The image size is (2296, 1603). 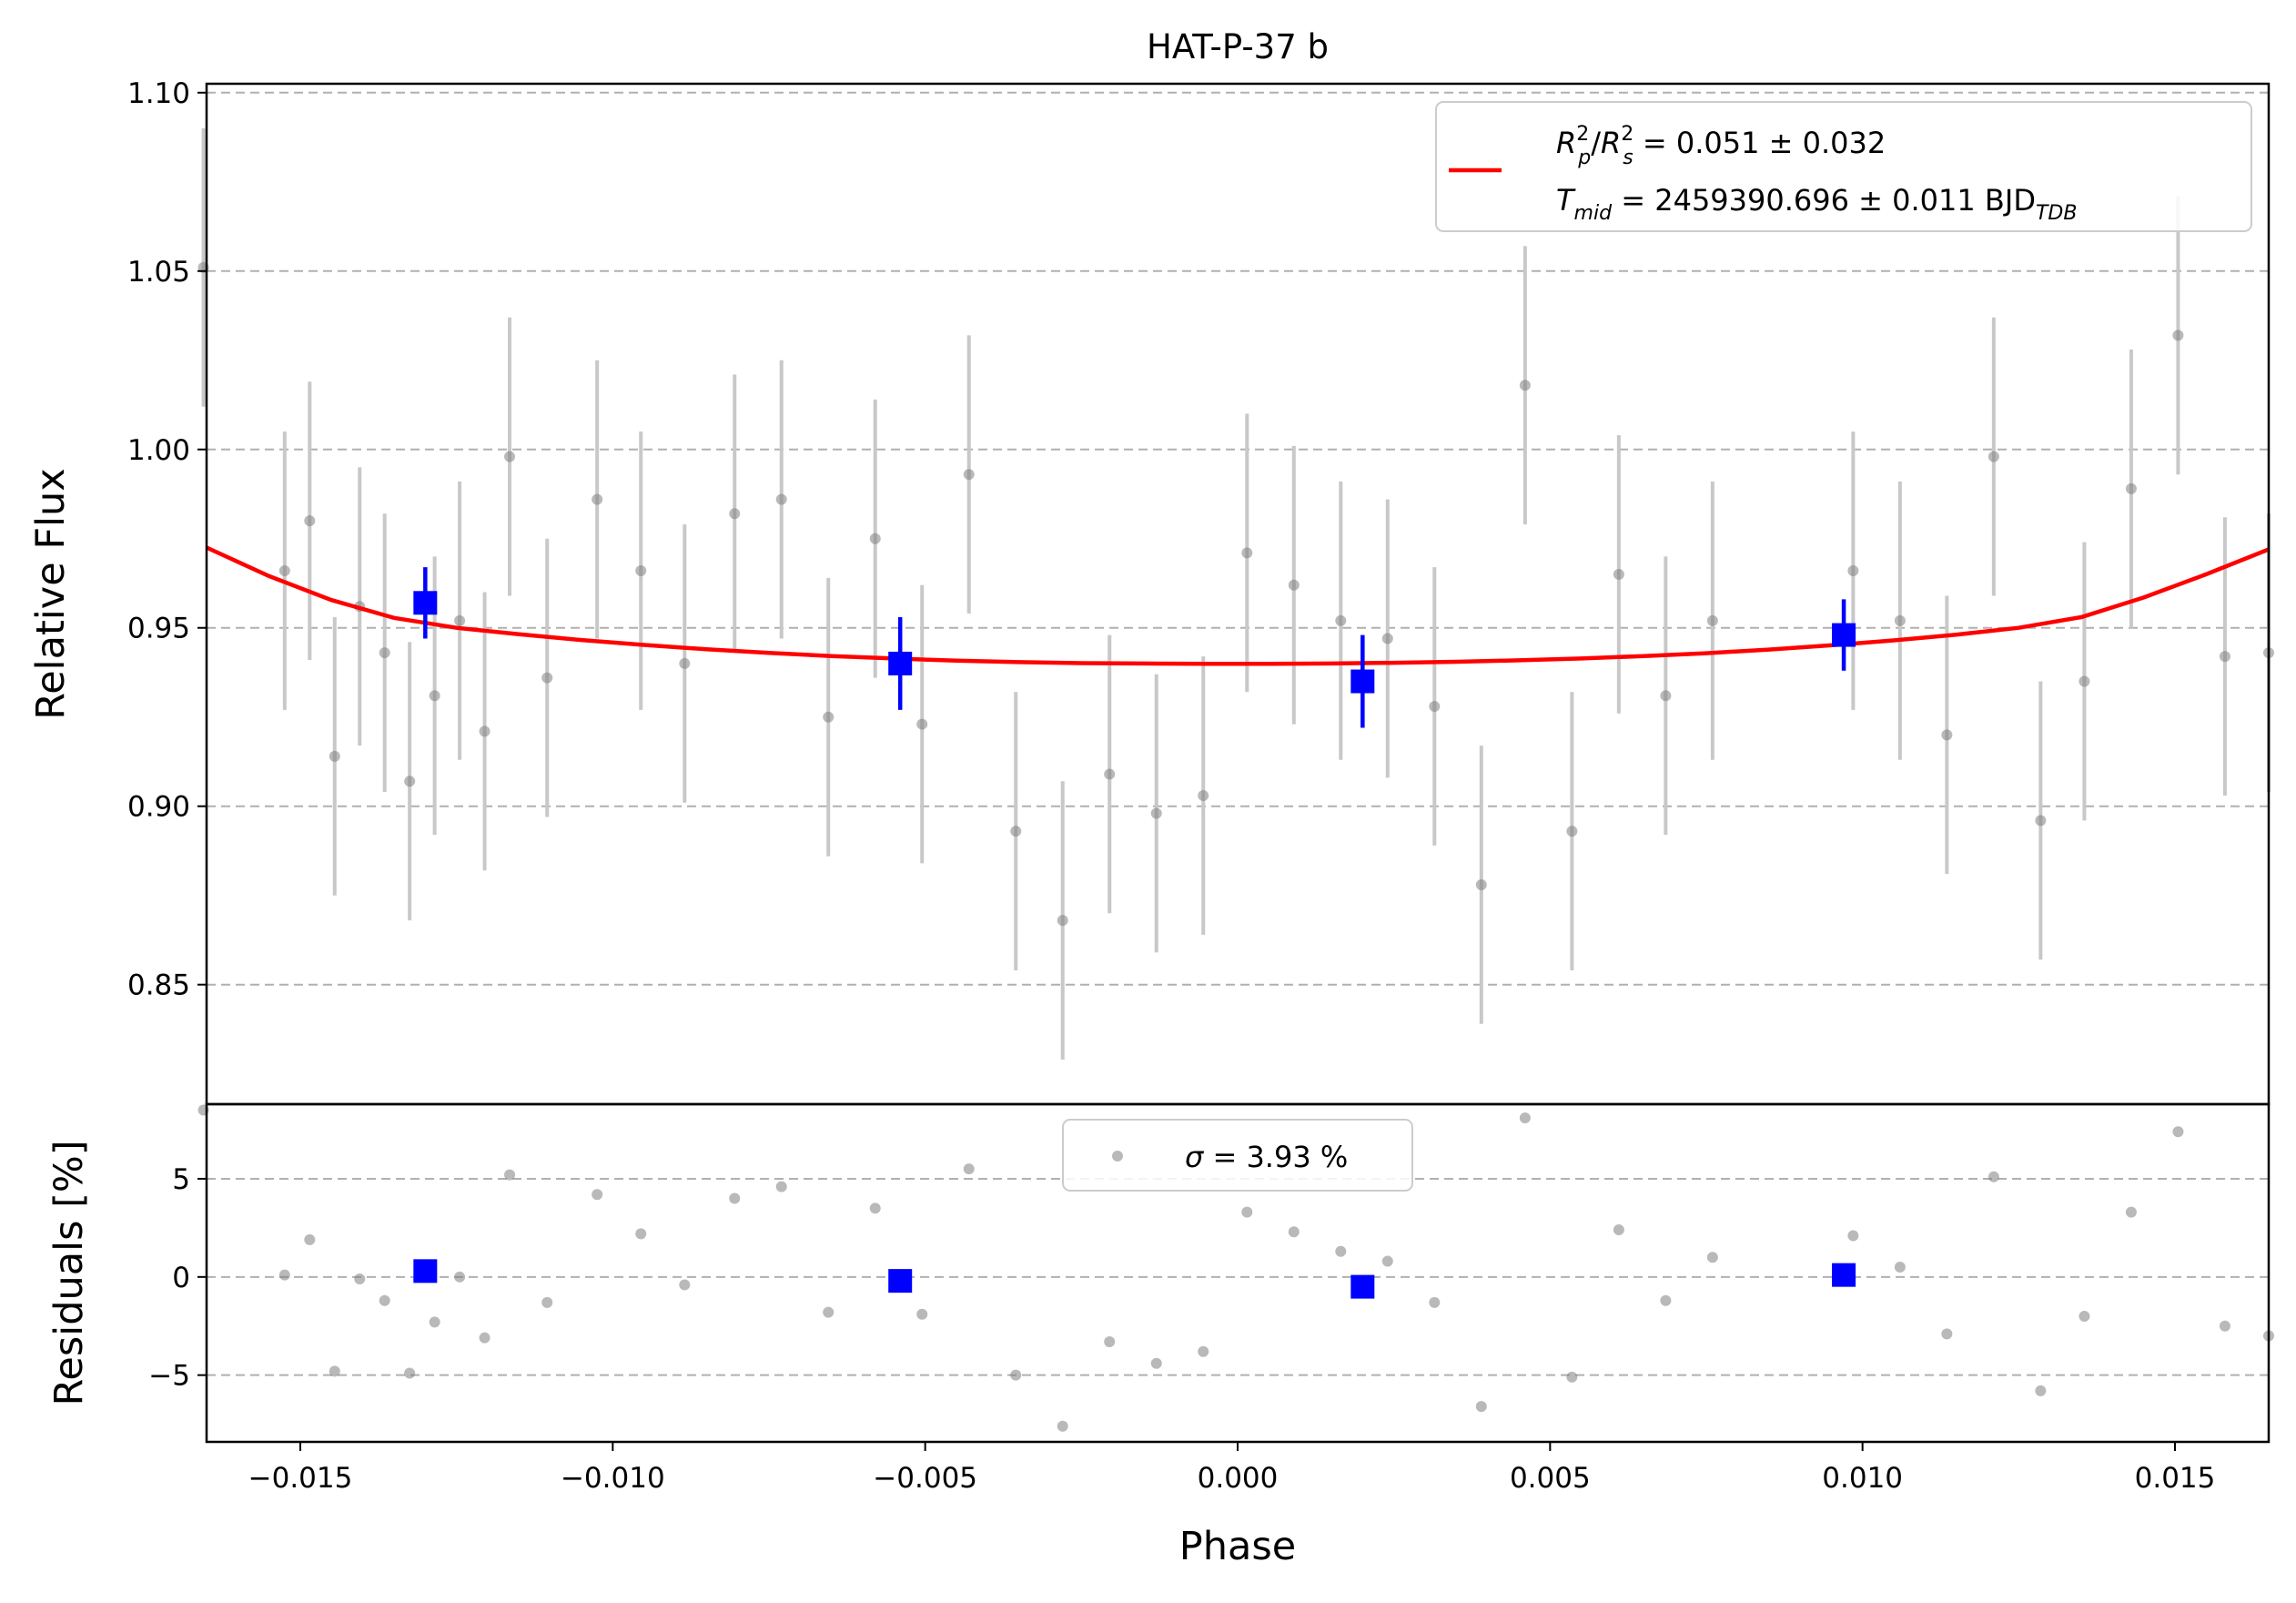 I want to click on x-tick-label: −0.015, so click(x=300, y=1478).